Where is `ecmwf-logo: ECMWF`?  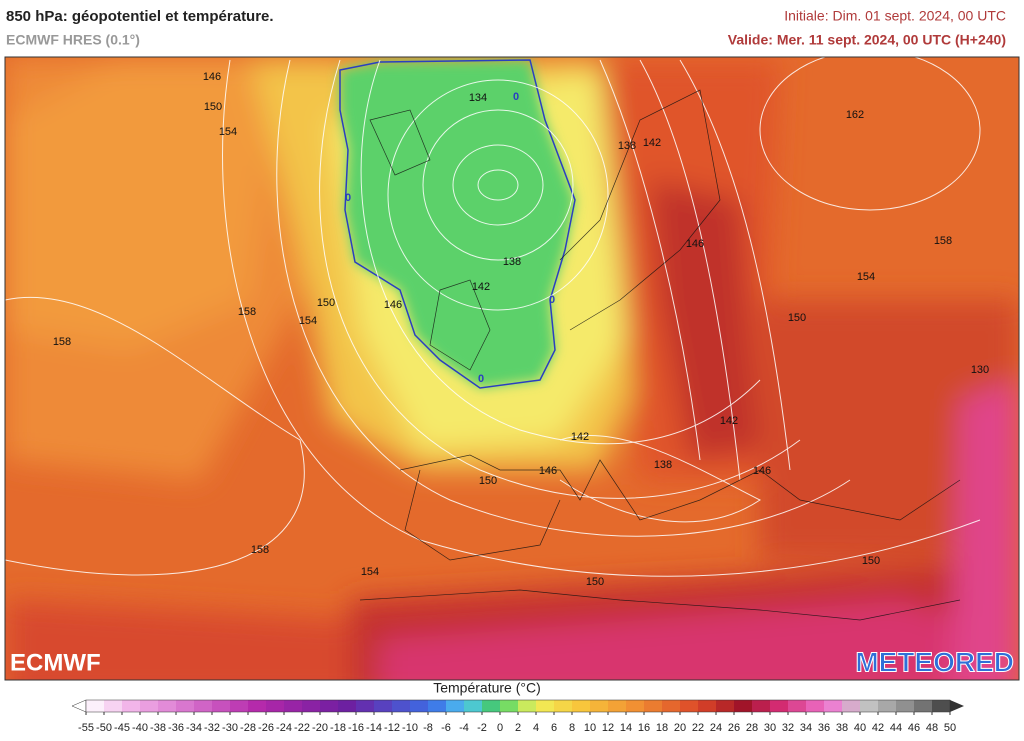
ecmwf-logo: ECMWF is located at coordinates (55, 662).